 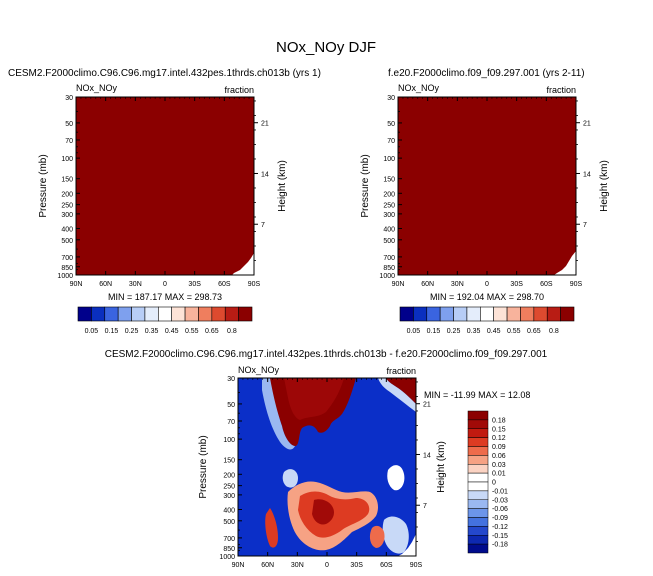 What do you see at coordinates (500, 500) in the screenshot?
I see `p3-cbar-label: -0.03` at bounding box center [500, 500].